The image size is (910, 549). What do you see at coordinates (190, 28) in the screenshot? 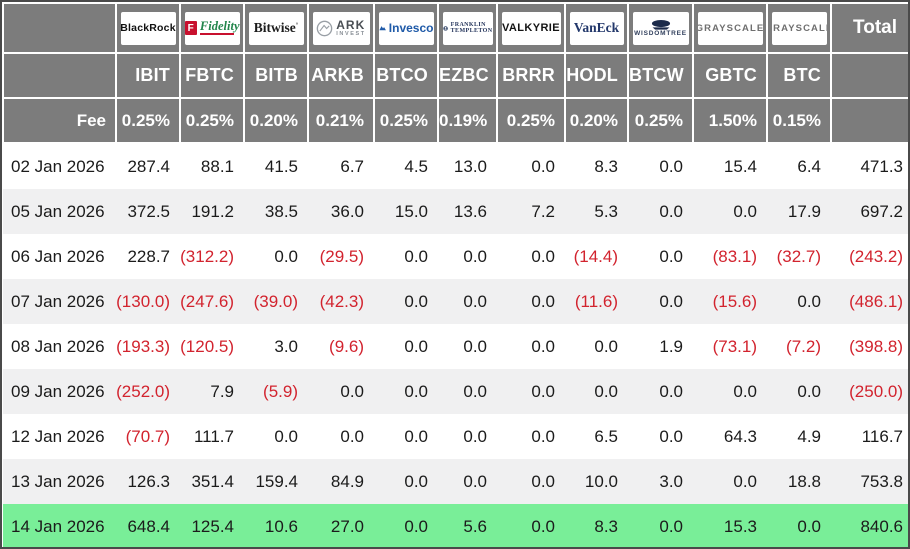
I see `fidelity-mark-icon: F` at bounding box center [190, 28].